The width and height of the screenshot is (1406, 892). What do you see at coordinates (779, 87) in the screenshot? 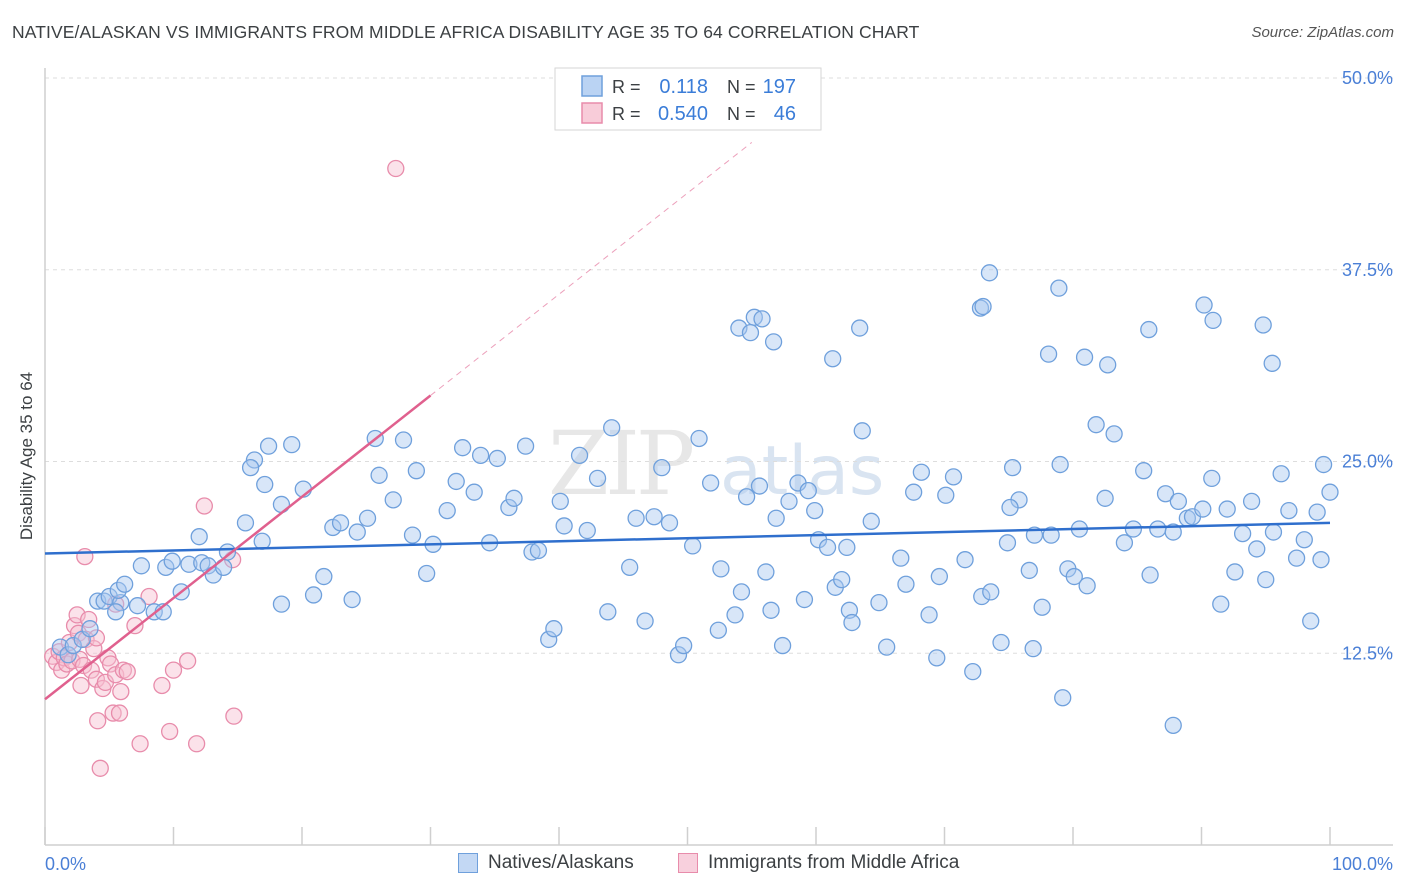
I see `legend-n-value-1: 197` at bounding box center [779, 87].